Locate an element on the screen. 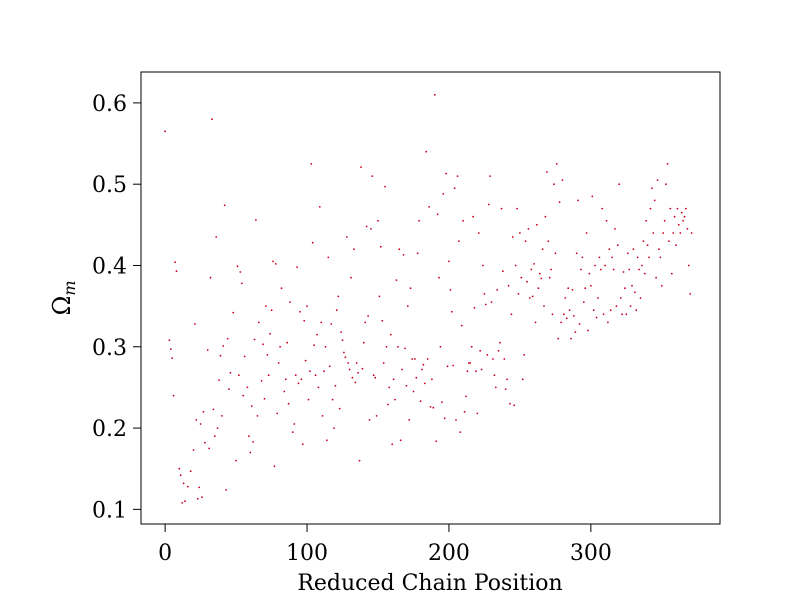 The image size is (800, 600). y-tick-label: 0.3 is located at coordinates (109, 348).